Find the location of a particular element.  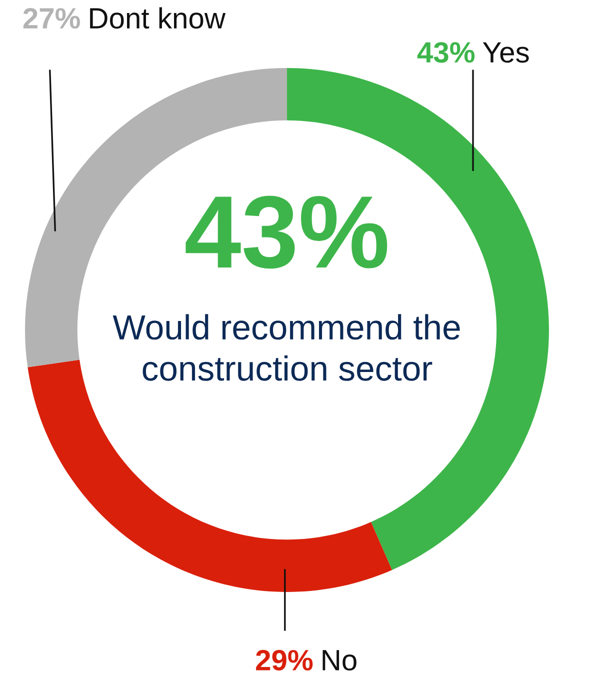

text: 43% is located at coordinates (287, 232).